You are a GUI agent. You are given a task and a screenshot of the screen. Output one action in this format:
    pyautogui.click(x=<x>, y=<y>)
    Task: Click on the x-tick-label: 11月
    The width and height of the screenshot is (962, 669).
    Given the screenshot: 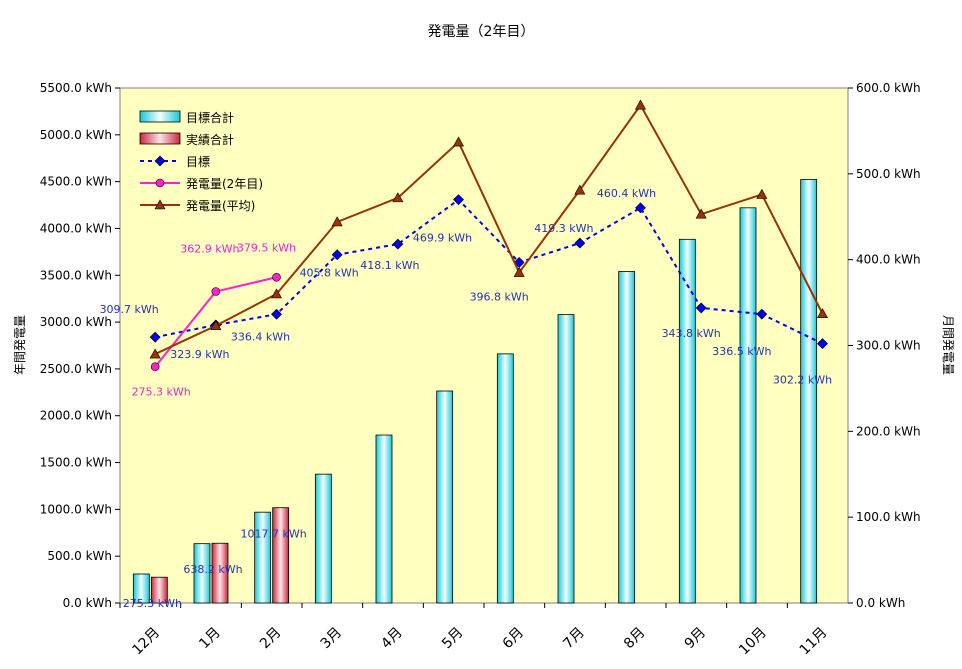 What is the action you would take?
    pyautogui.click(x=814, y=642)
    